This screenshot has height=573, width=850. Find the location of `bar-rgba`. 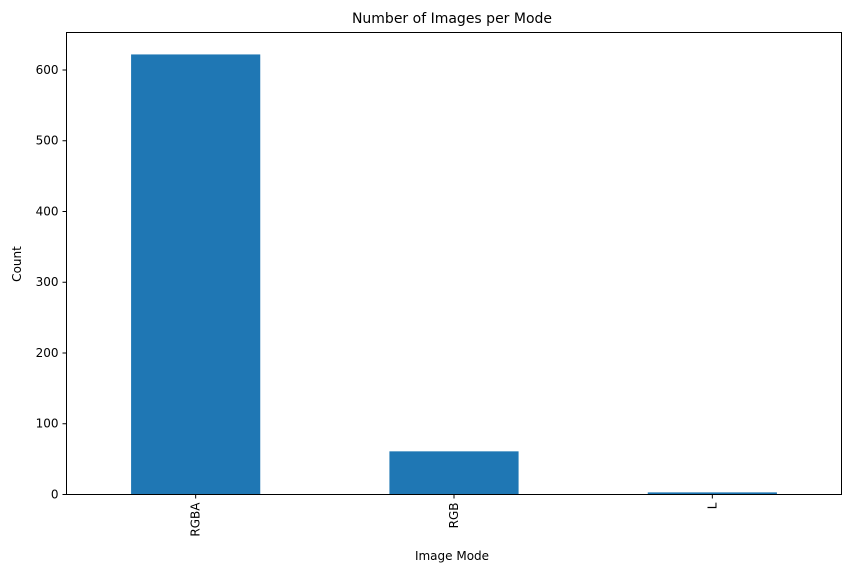

bar-rgba is located at coordinates (196, 274).